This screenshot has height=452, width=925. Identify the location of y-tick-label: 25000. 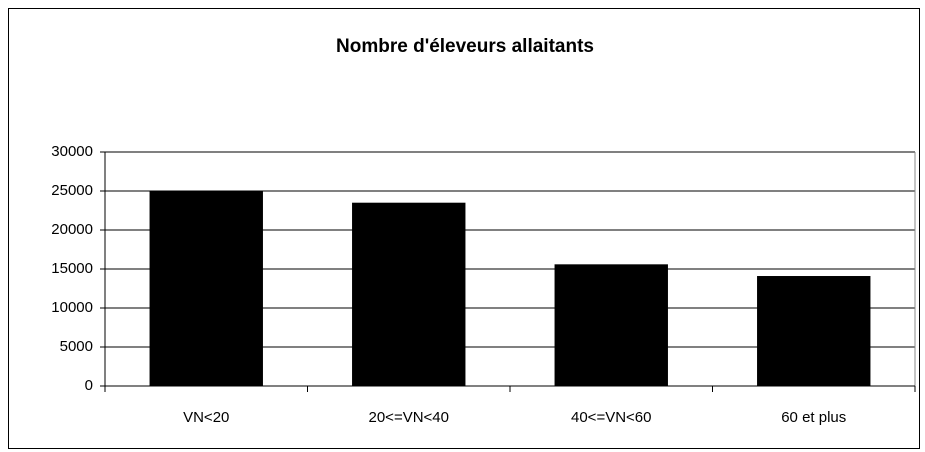
(72, 190).